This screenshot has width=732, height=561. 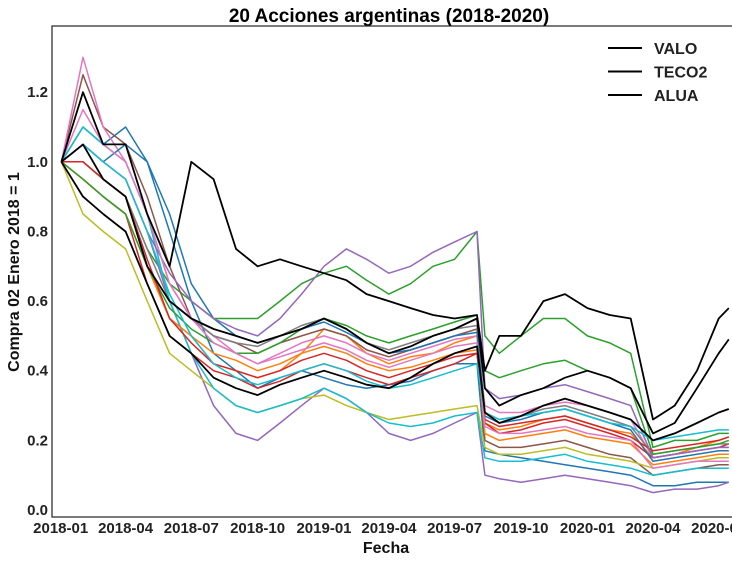 What do you see at coordinates (711, 528) in the screenshot?
I see `x-tick-label: 2020-07` at bounding box center [711, 528].